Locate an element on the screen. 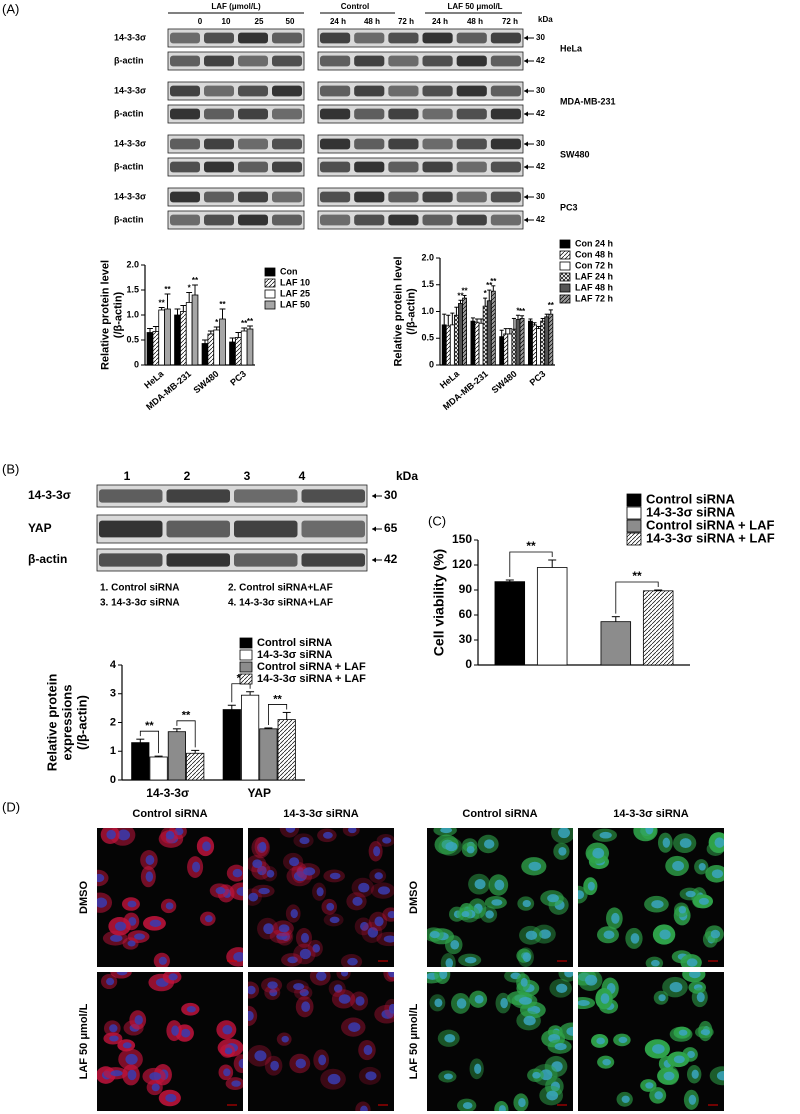  blot-strip is located at coordinates (236, 91).